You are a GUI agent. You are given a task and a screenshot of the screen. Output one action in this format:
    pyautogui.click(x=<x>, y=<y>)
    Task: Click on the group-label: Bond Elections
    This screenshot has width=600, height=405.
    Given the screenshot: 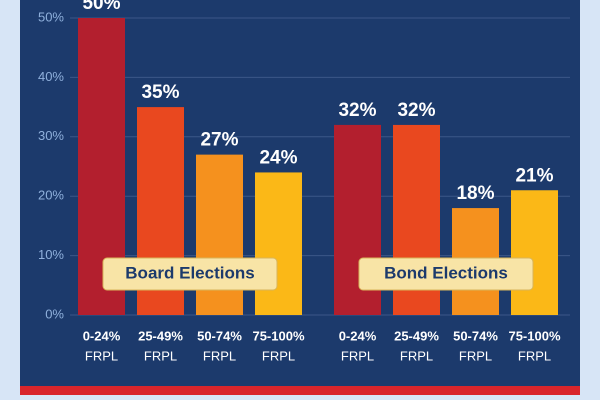 What is the action you would take?
    pyautogui.click(x=446, y=272)
    